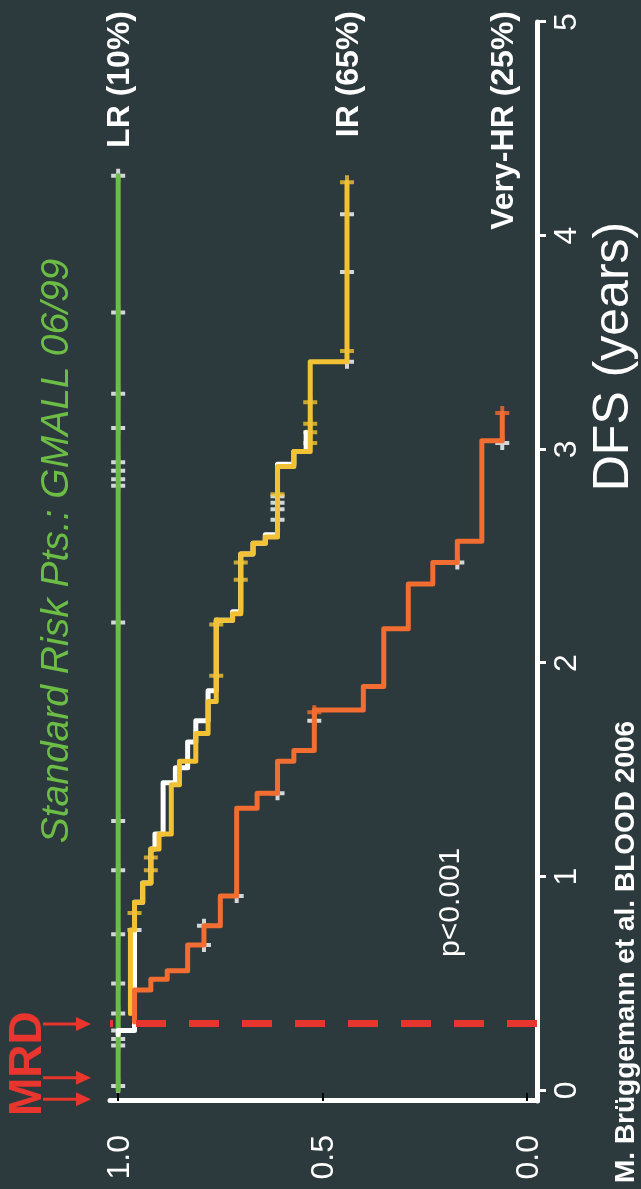  What do you see at coordinates (565, 1090) in the screenshot?
I see `y-tick-label: 0` at bounding box center [565, 1090].